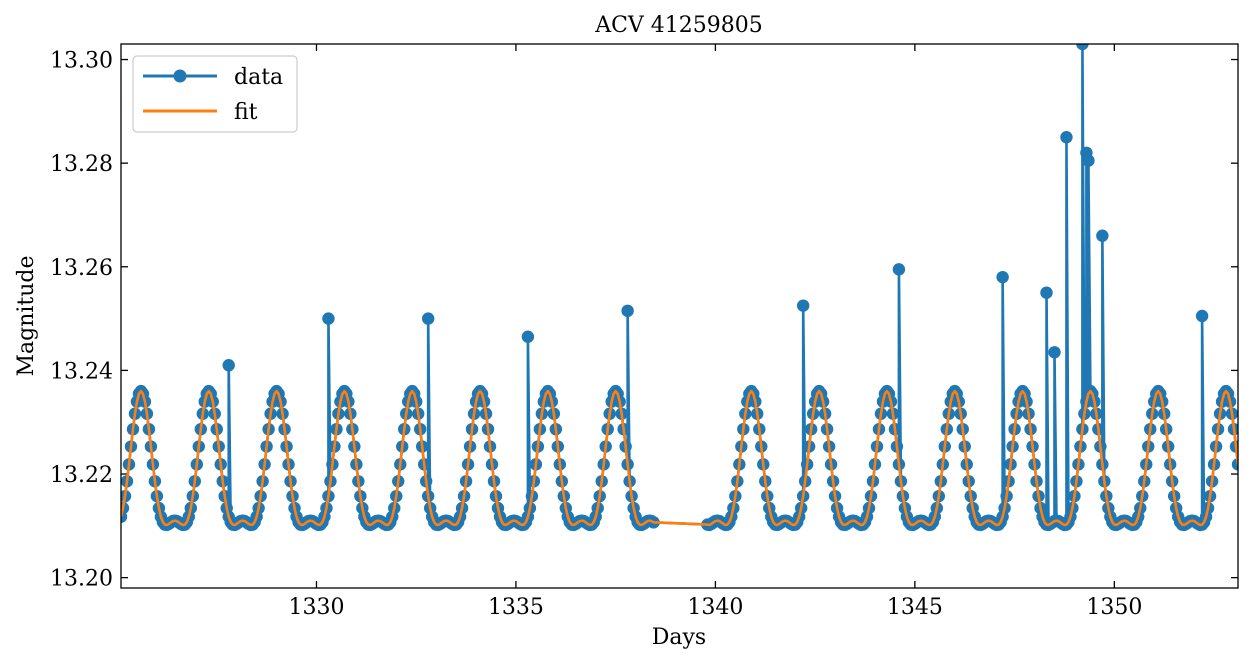 This screenshot has width=1251, height=663. I want to click on y-tick-label: 13.24, so click(81, 371).